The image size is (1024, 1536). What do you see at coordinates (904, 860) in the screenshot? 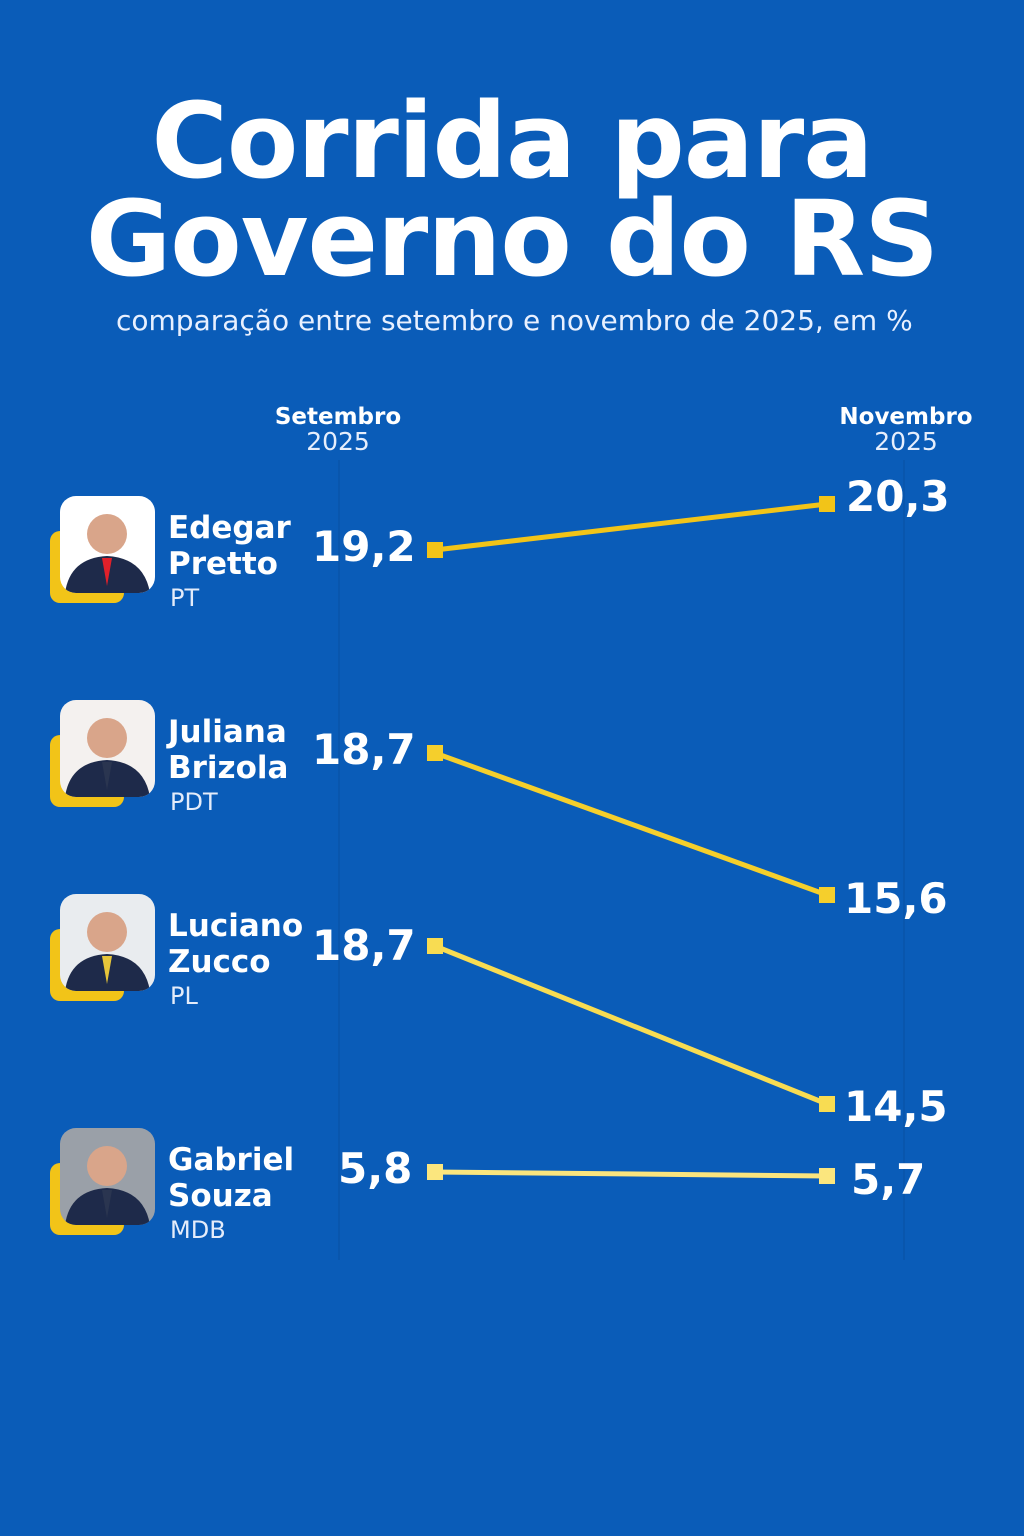
I see `guide-line-november` at bounding box center [904, 860].